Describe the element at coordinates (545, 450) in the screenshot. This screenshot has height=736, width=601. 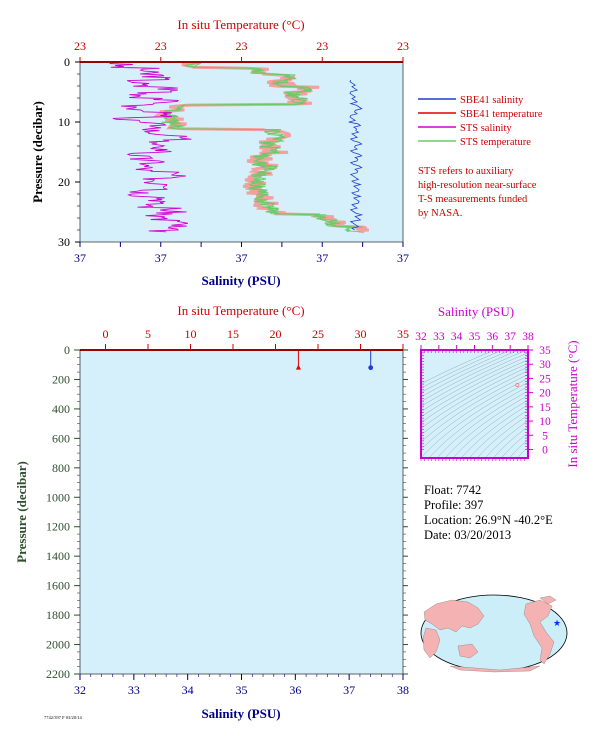
I see `right-tick-label: 0` at that location.